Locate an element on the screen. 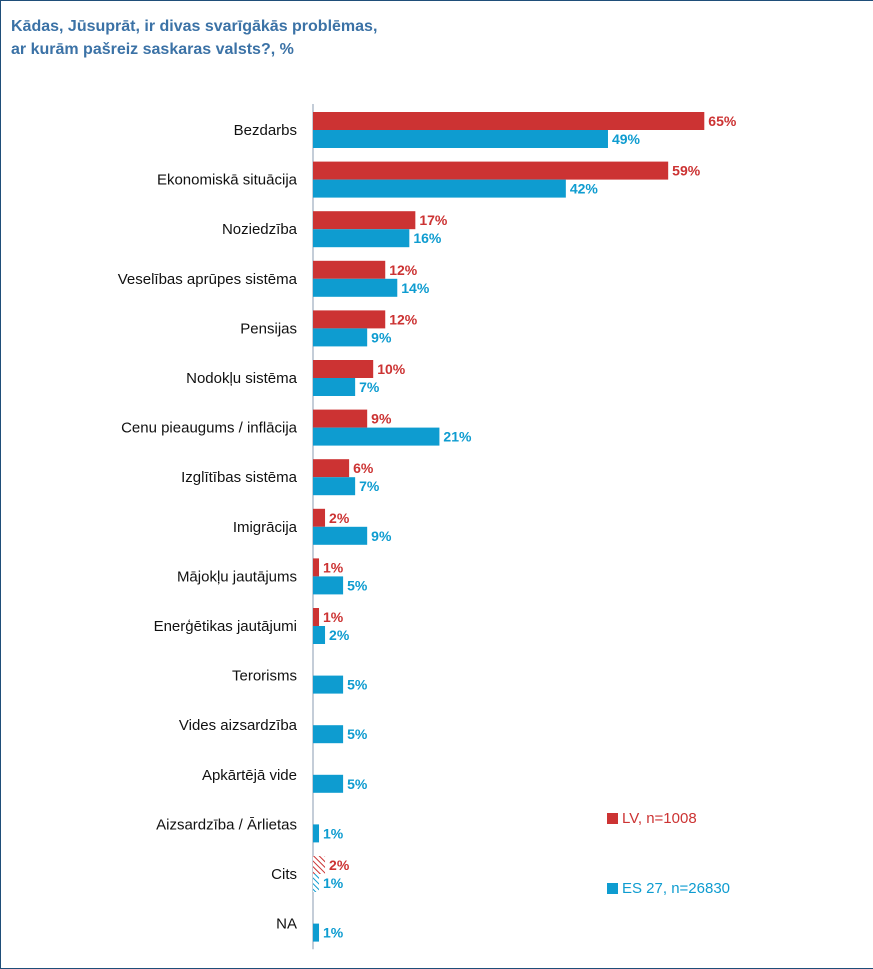  bar-es27-vides-aizsardziba is located at coordinates (328, 734).